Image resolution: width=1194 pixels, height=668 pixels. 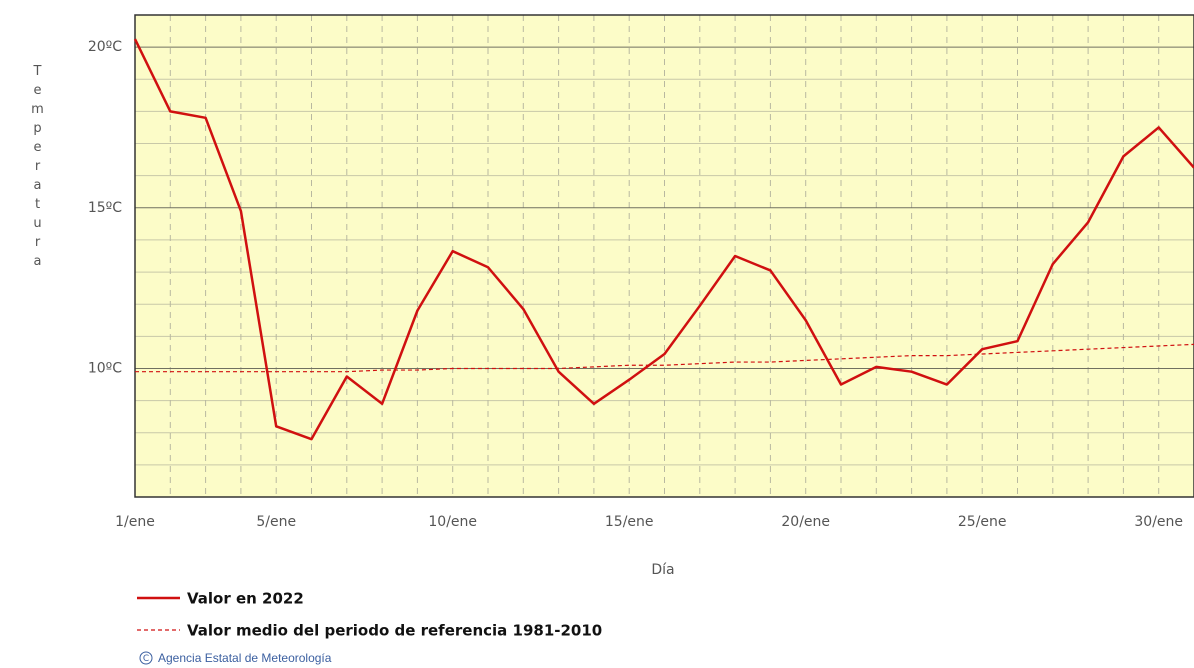 What do you see at coordinates (982, 522) in the screenshot?
I see `x-tick-label: 25/ene` at bounding box center [982, 522].